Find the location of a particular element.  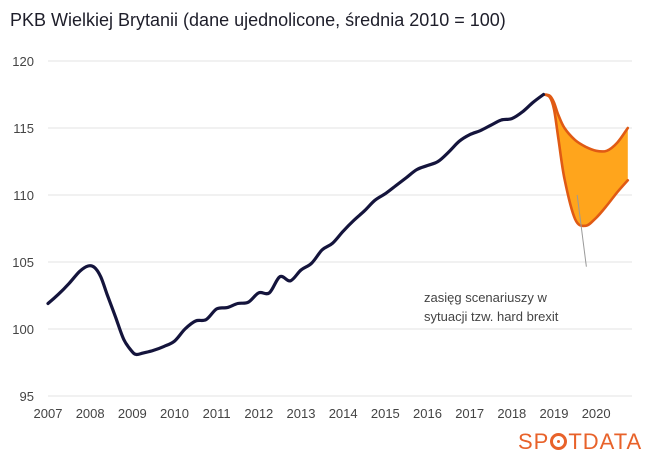

scenario-band-layer is located at coordinates (586, 160).